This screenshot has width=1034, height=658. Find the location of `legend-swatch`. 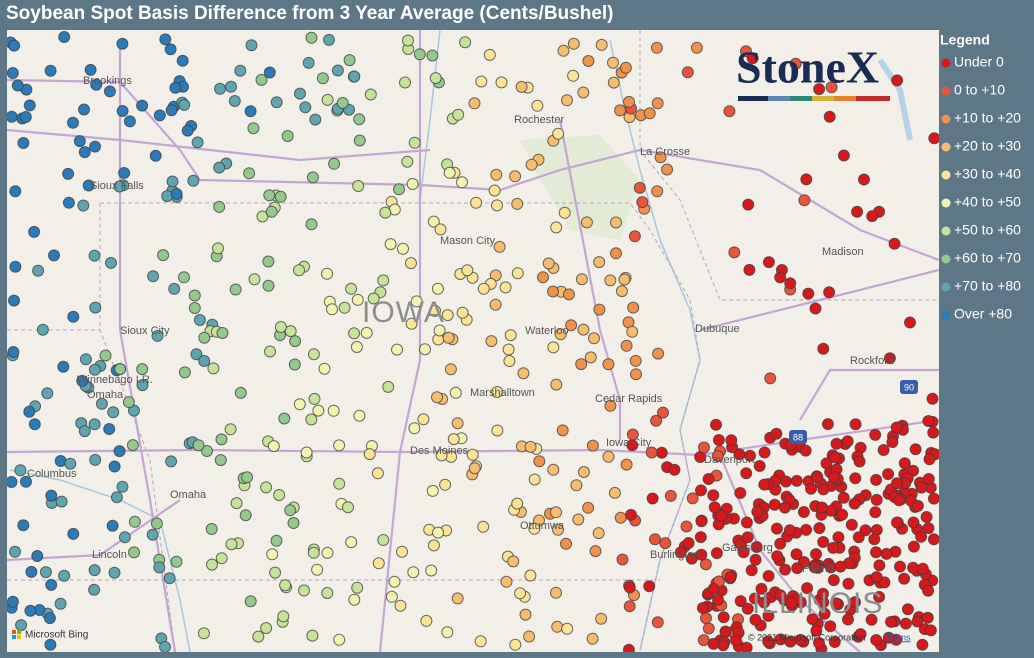

legend-swatch is located at coordinates (946, 259).